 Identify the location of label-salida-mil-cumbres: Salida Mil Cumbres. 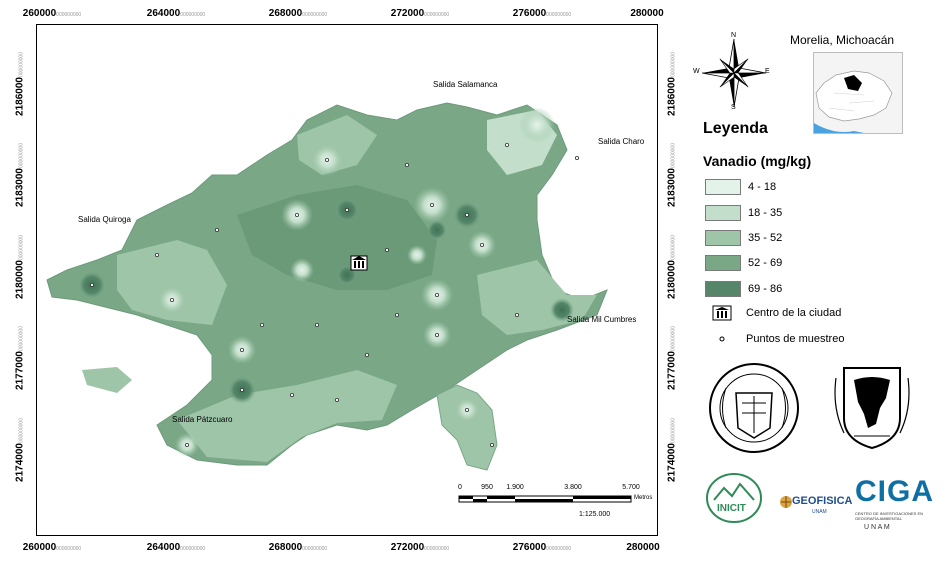
(602, 319).